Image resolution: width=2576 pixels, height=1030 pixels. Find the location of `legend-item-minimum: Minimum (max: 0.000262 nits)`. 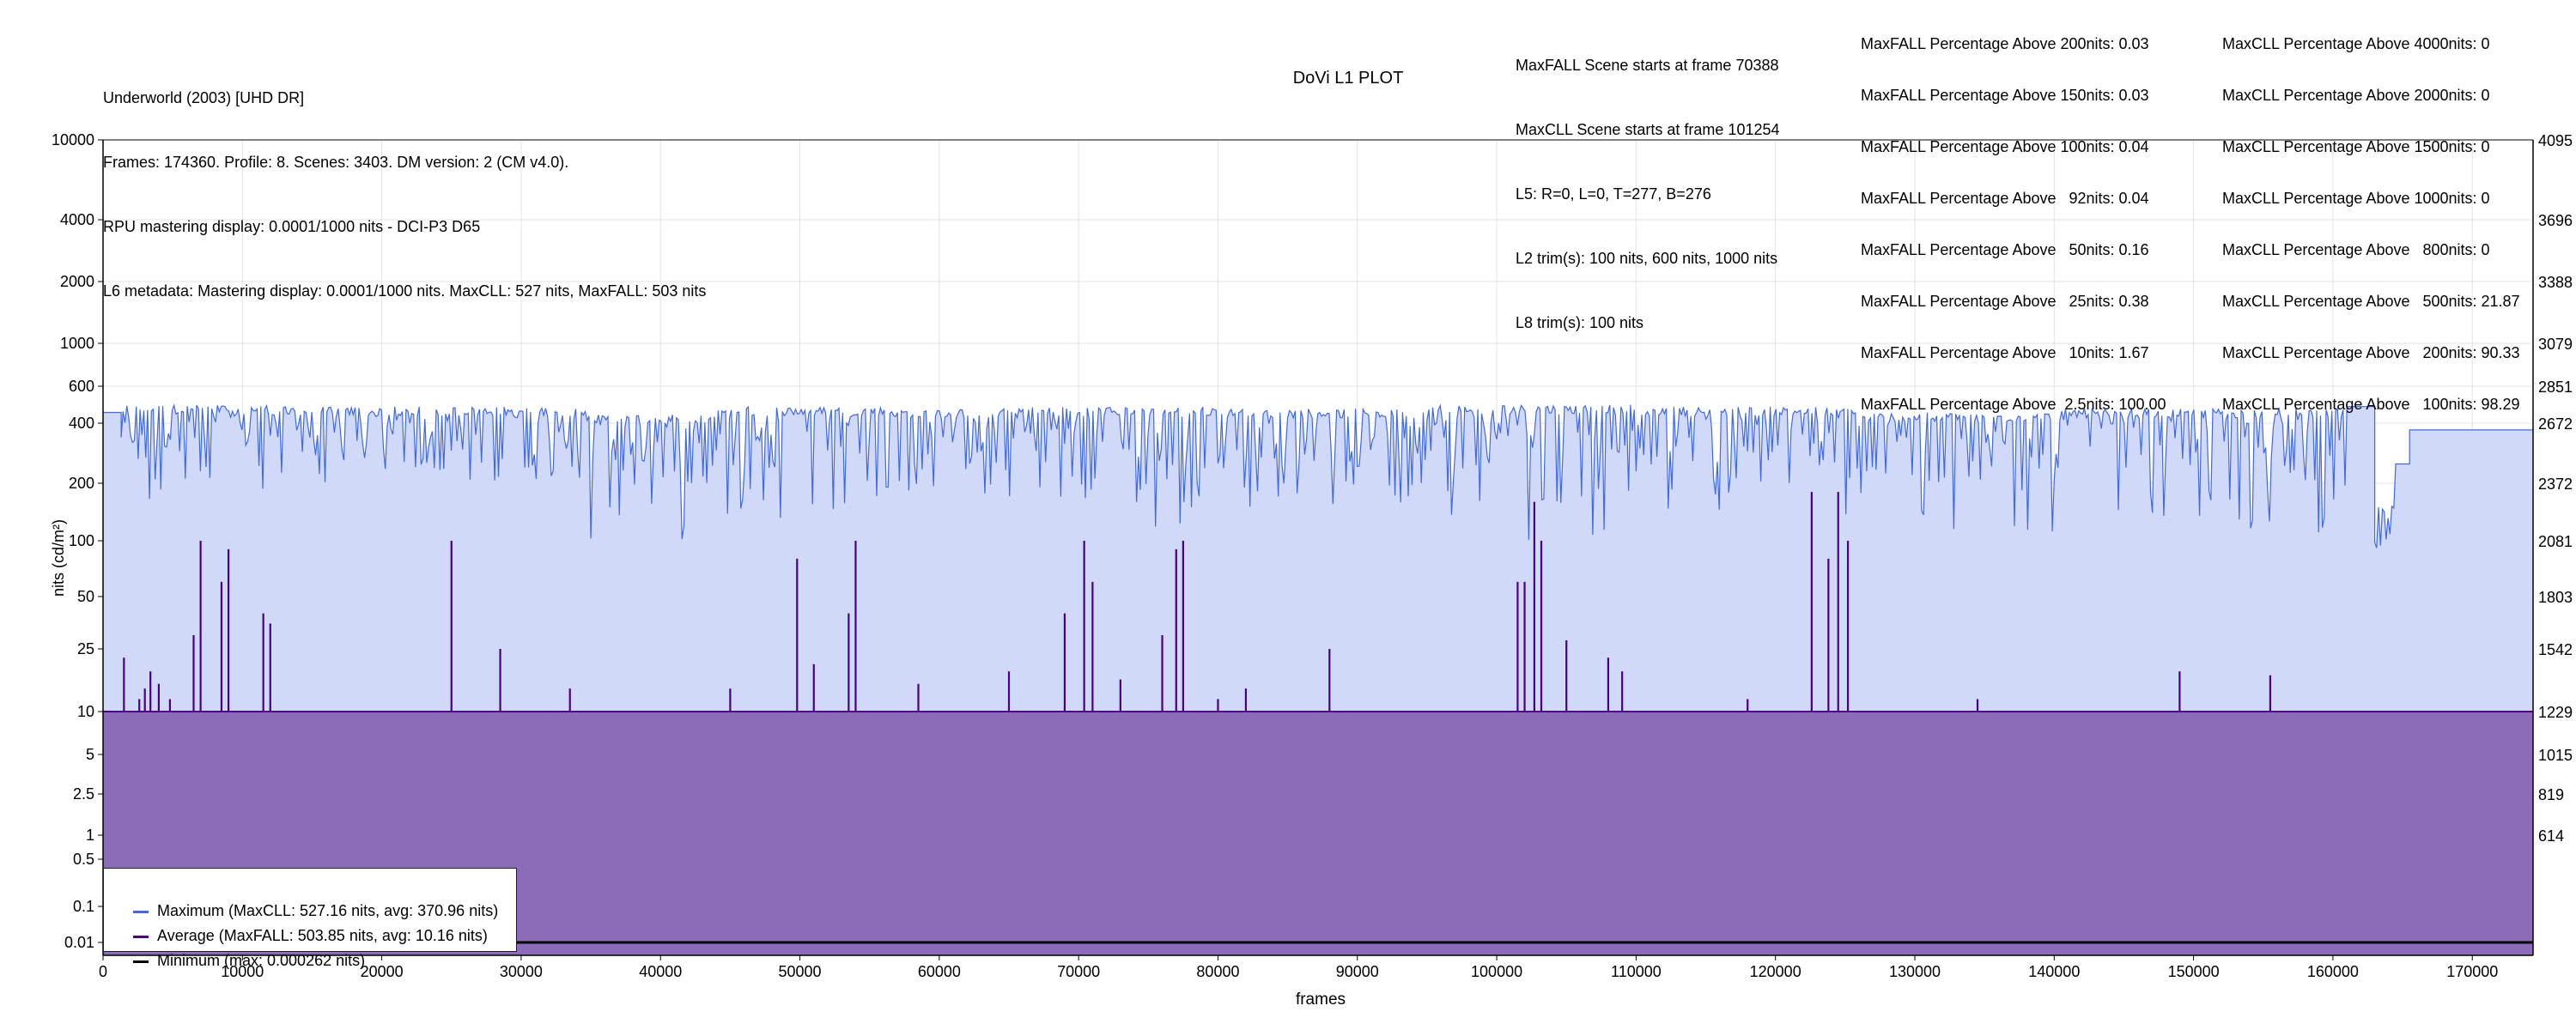

legend-item-minimum: Minimum (max: 0.000262 nits) is located at coordinates (240, 960).